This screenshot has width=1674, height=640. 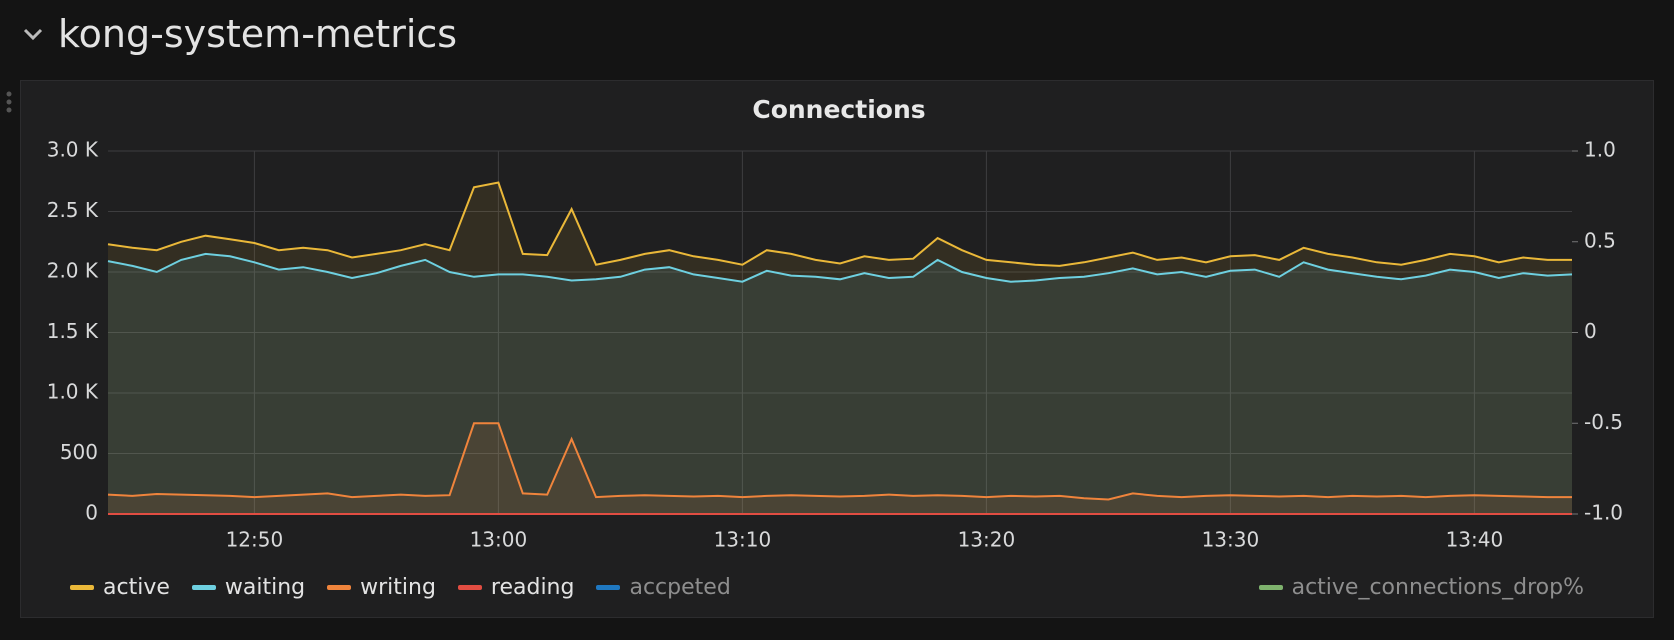 What do you see at coordinates (499, 540) in the screenshot?
I see `x-tick-label: 13:00` at bounding box center [499, 540].